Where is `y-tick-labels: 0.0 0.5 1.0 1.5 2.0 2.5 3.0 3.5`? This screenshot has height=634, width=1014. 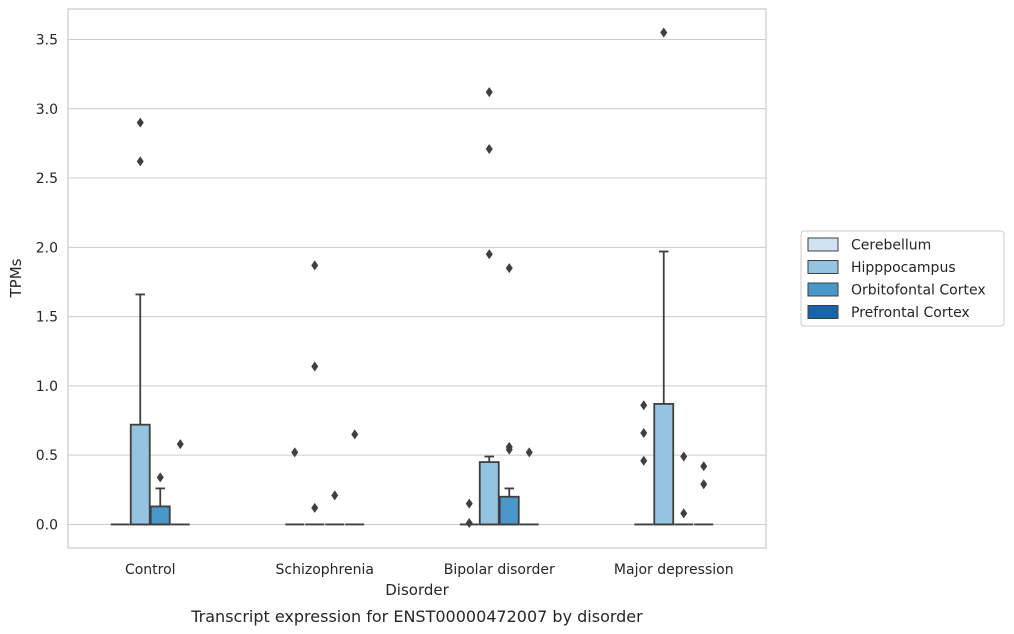
y-tick-labels: 0.0 0.5 1.0 1.5 2.0 2.5 3.0 3.5 is located at coordinates (47, 282).